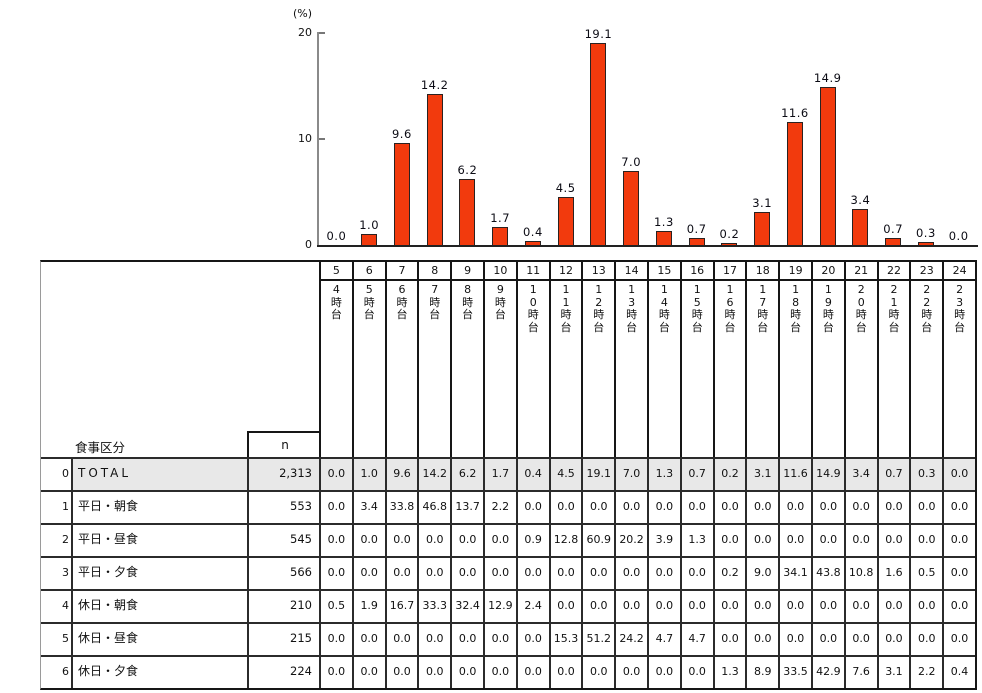 This screenshot has width=982, height=693. I want to click on column-label: 7 時 台, so click(435, 302).